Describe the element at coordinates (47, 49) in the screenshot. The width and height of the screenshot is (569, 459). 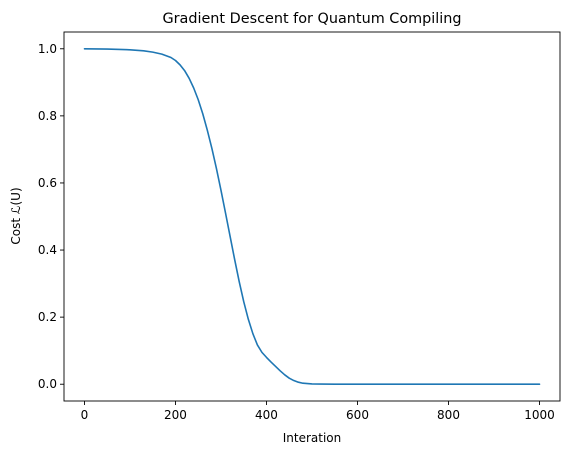
I see `y-tick-label: 1.0` at that location.